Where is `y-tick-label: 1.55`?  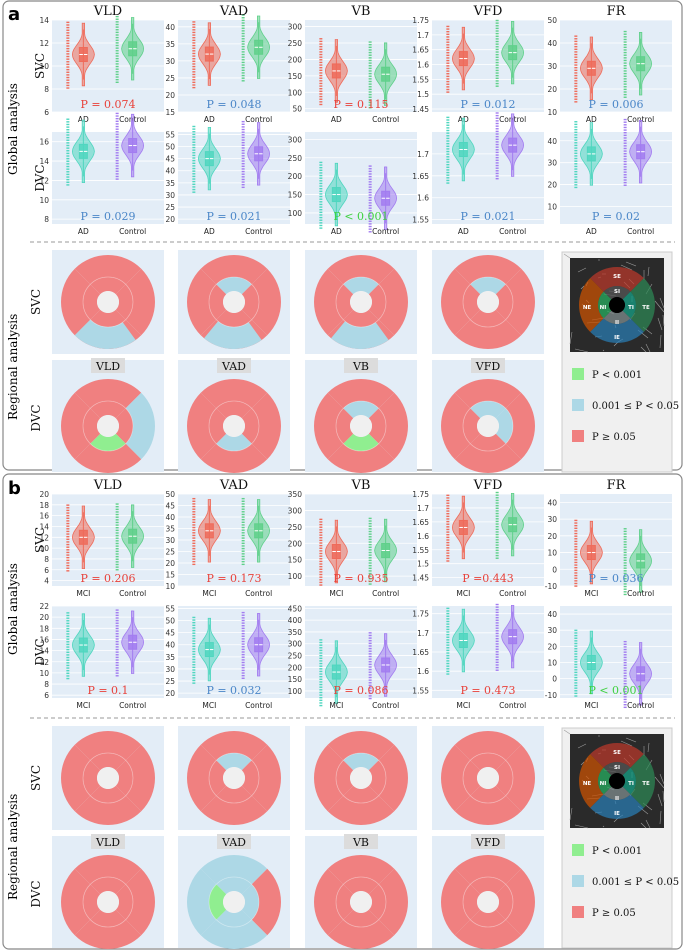 y-tick-label: 1.55 is located at coordinates (420, 220).